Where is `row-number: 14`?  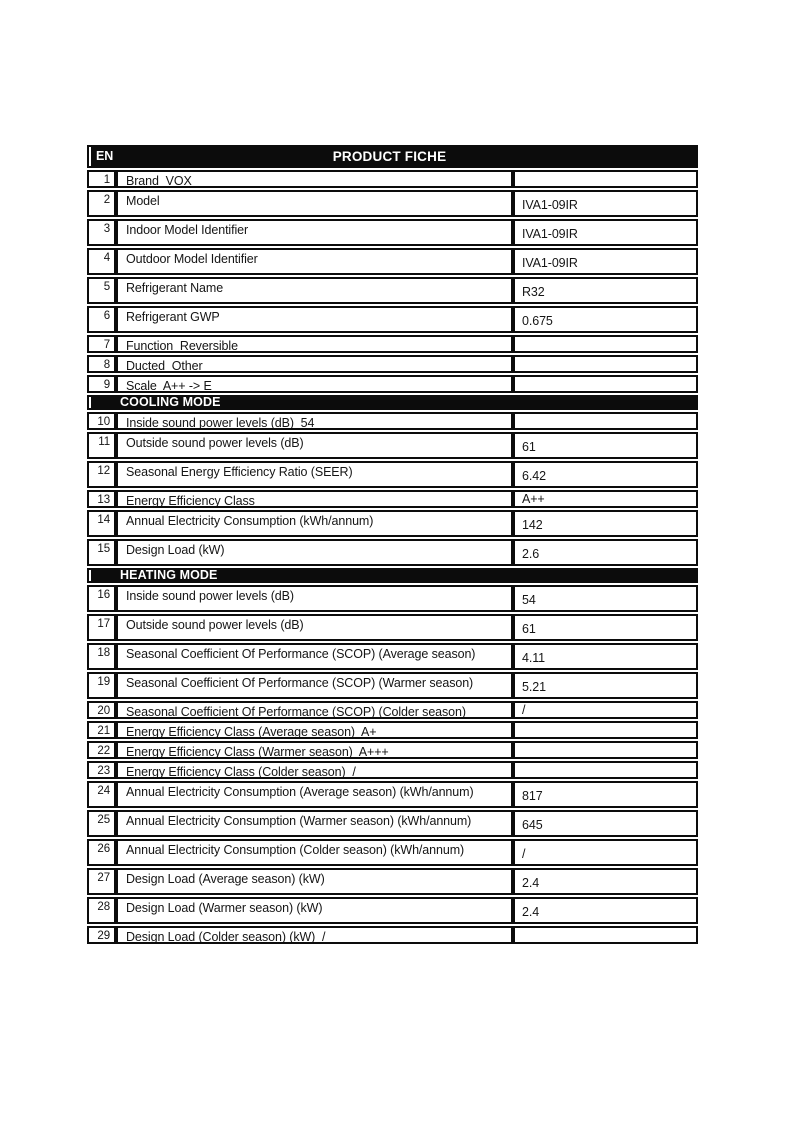 row-number: 14 is located at coordinates (101, 523).